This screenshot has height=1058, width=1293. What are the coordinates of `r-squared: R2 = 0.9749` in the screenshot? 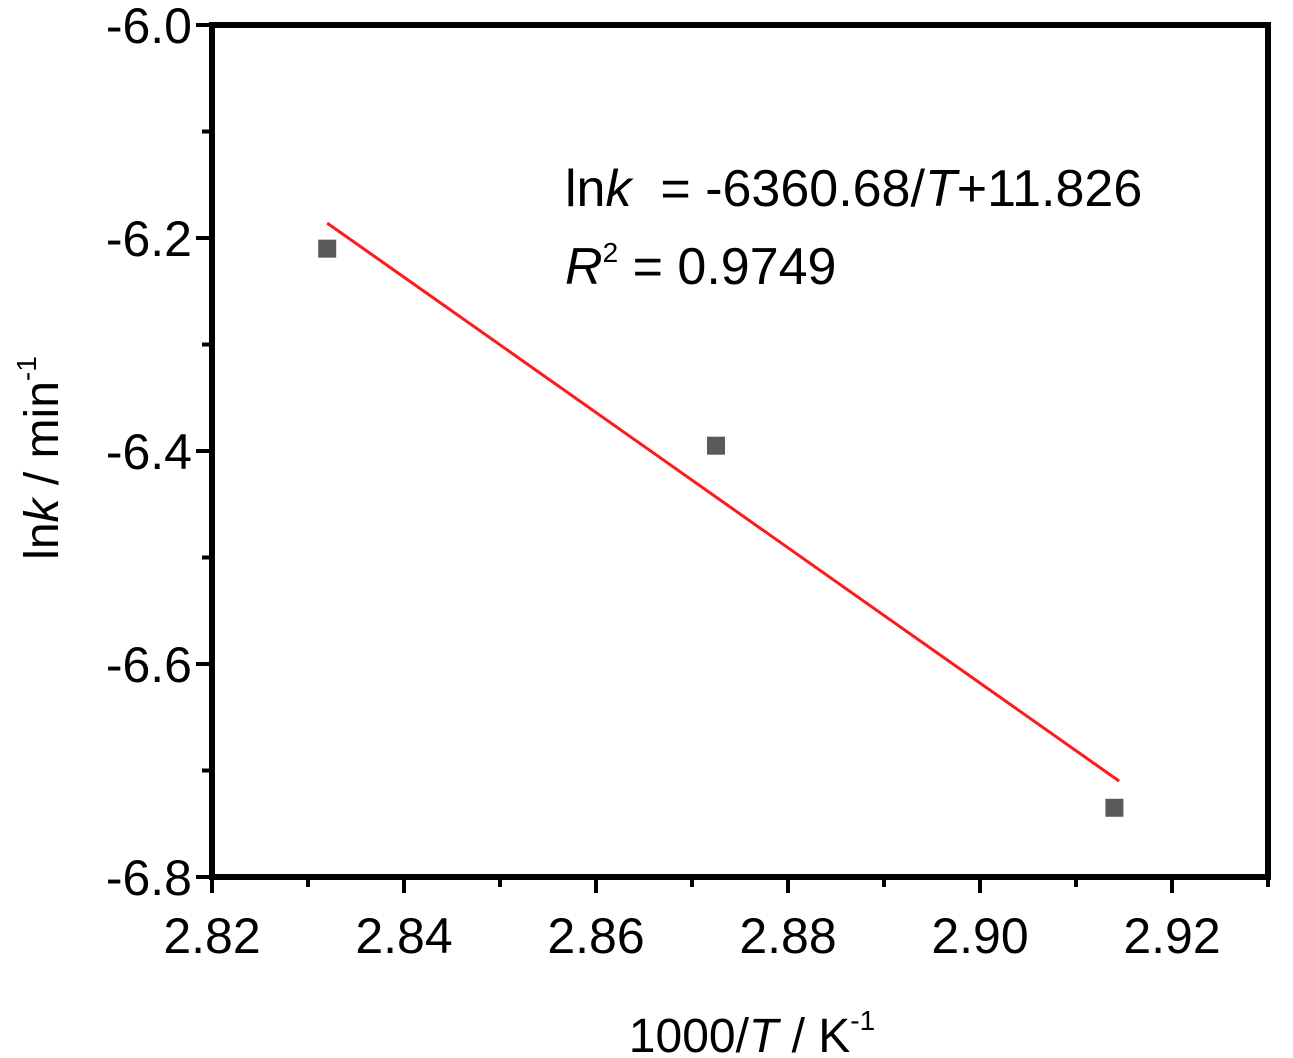 It's located at (700, 266).